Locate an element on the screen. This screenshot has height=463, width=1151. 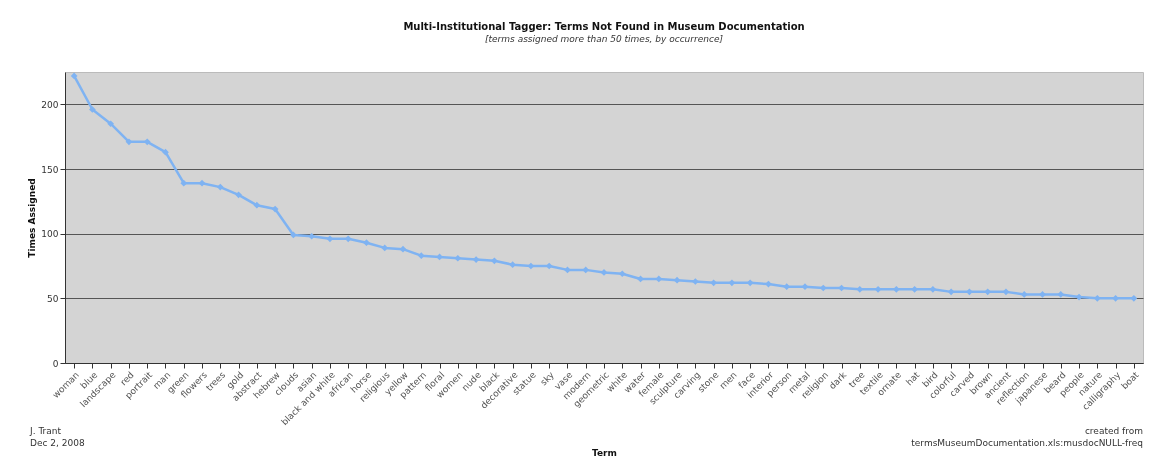
text: created from termsMuseumDocumentation.xls:musdocNULL-freq is located at coordinates (1027, 437).